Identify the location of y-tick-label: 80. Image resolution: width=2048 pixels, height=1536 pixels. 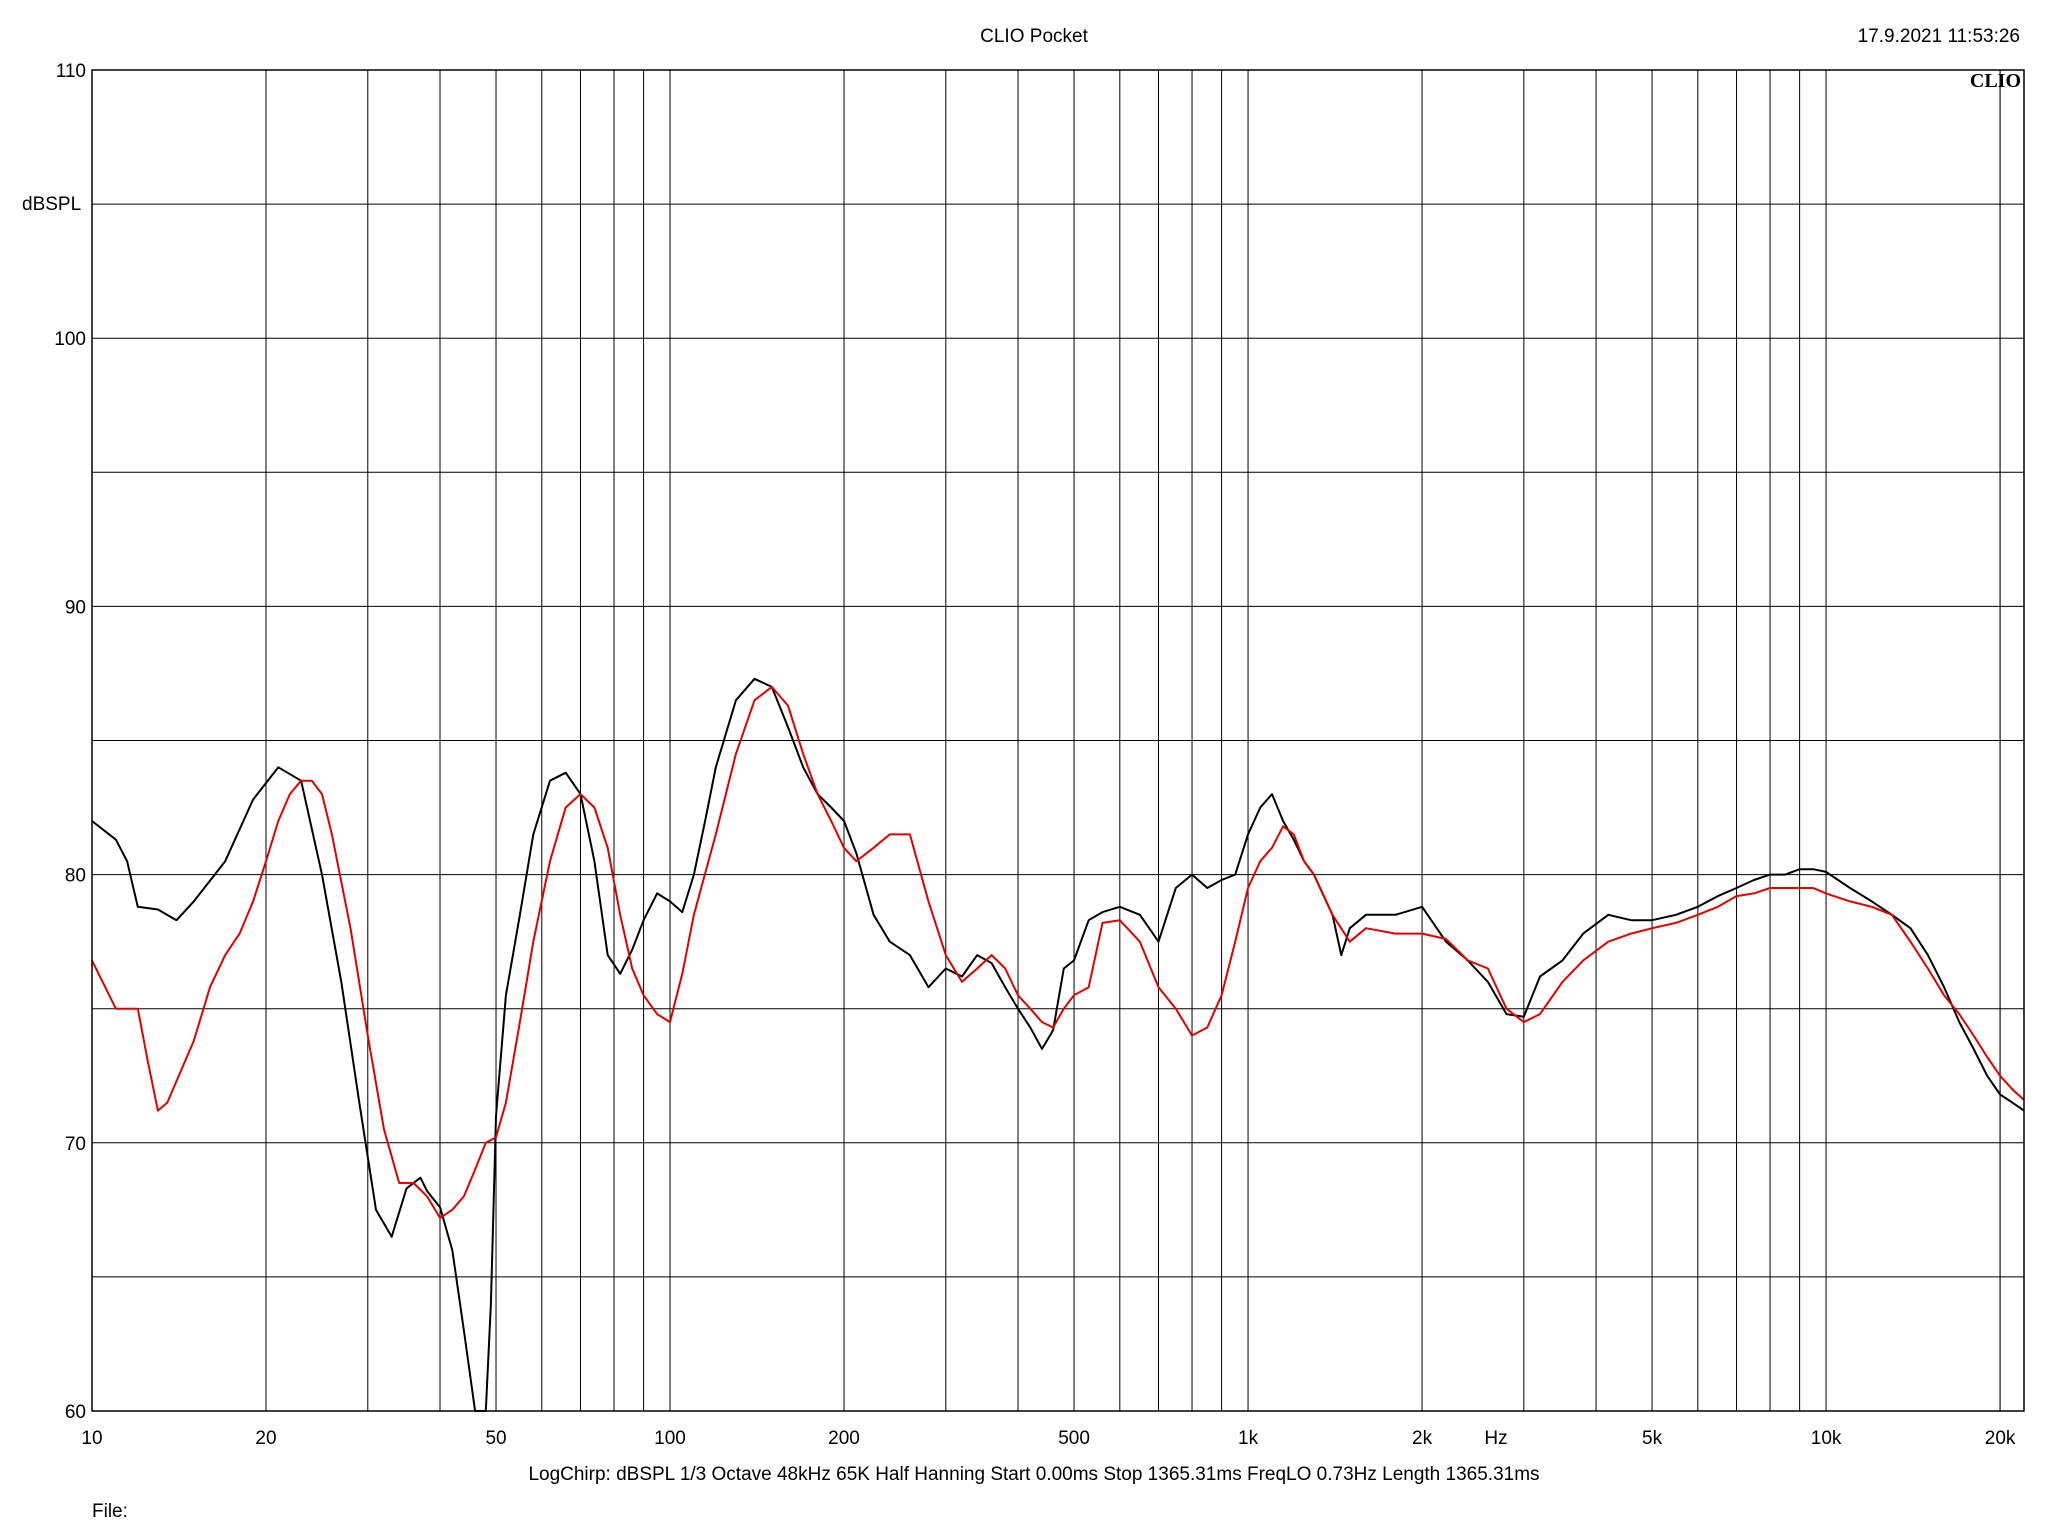
(75, 876).